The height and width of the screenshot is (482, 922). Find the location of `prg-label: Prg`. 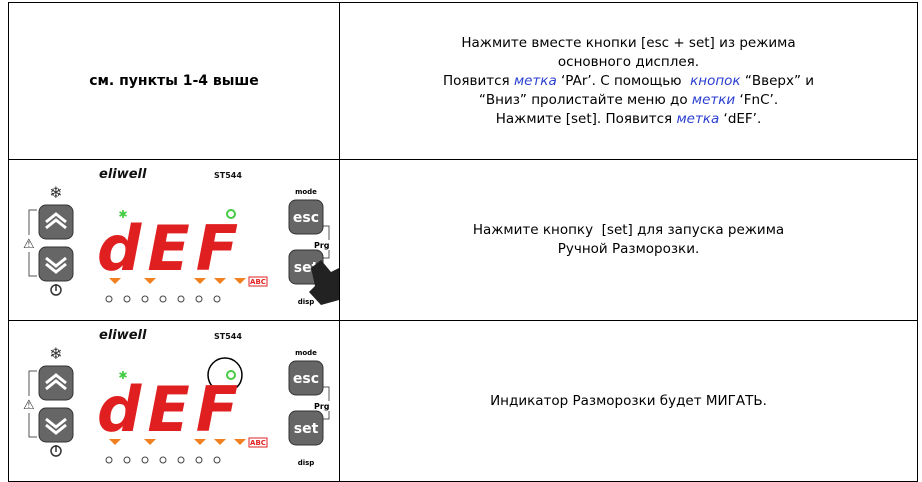

prg-label: Prg is located at coordinates (322, 245).